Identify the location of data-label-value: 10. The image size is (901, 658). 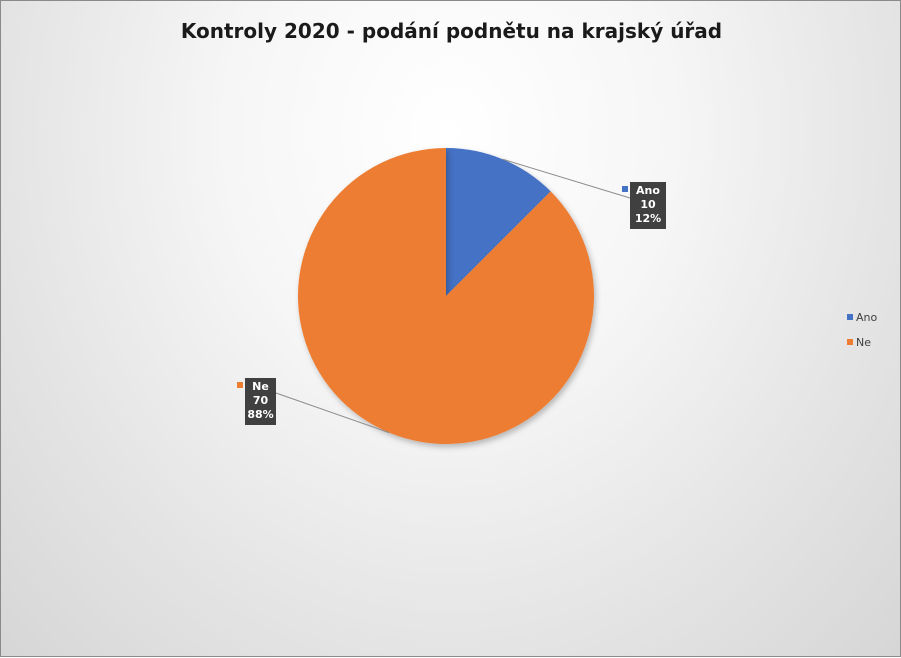
(648, 204).